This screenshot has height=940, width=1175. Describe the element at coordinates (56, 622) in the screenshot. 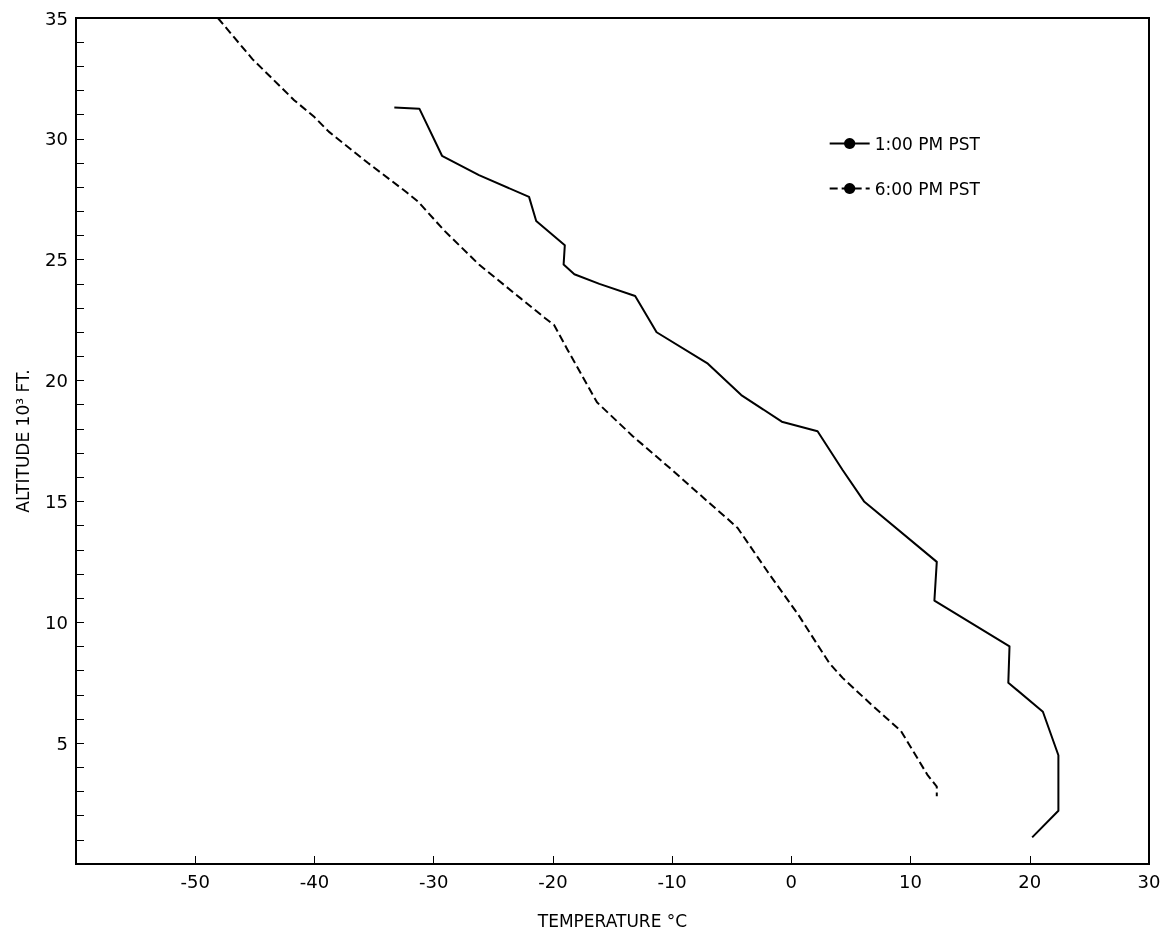

I see `y-tick-label: 10` at that location.